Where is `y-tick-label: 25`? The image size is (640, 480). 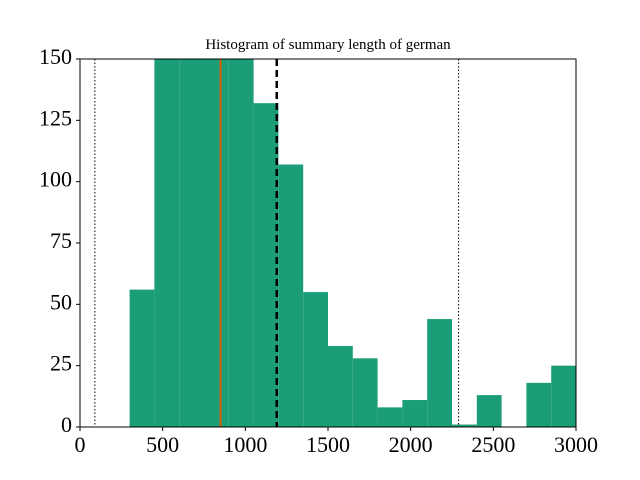 y-tick-label: 25 is located at coordinates (61, 363).